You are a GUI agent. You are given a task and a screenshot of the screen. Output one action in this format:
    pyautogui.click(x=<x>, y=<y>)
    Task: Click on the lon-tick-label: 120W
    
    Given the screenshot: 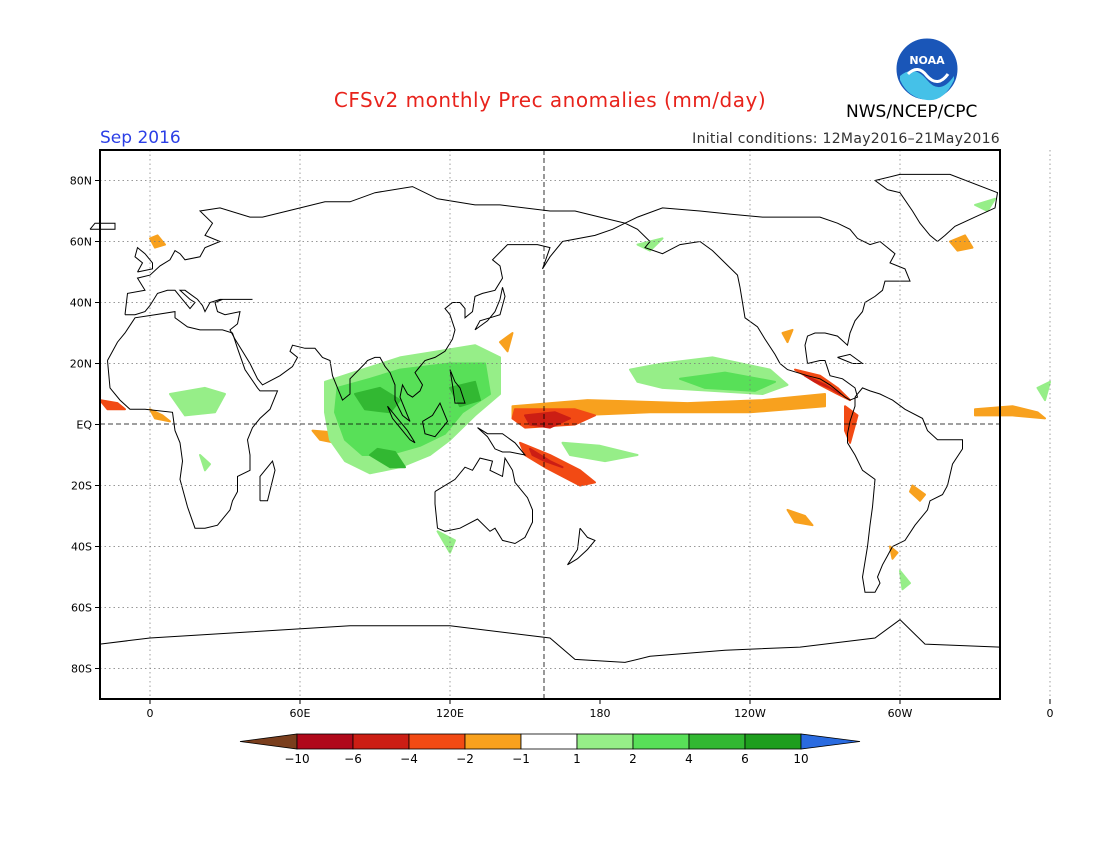 What is the action you would take?
    pyautogui.click(x=750, y=713)
    